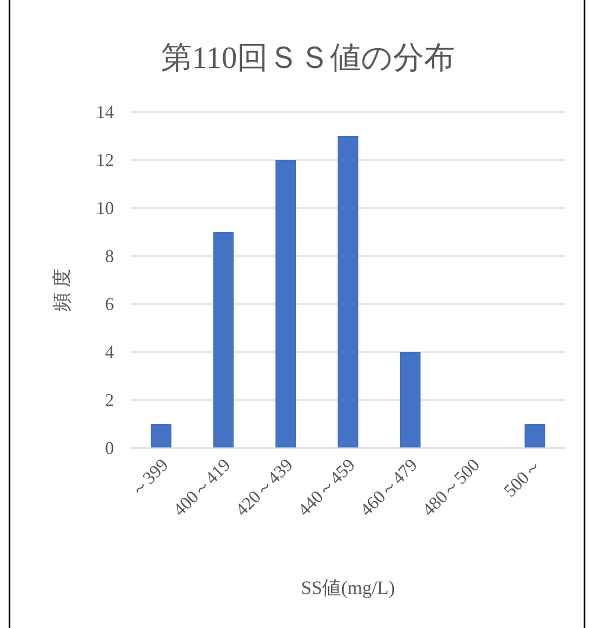  I want to click on y-tick-label: 12, so click(105, 160).